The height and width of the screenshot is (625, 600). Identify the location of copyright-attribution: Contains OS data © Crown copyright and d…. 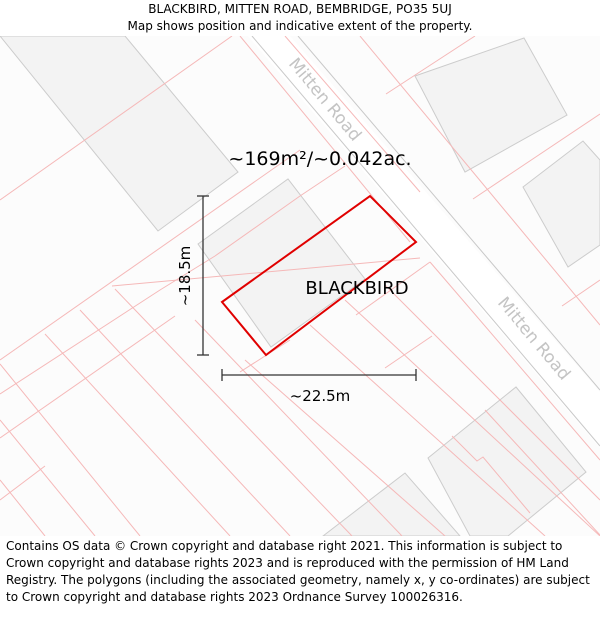
(298, 571).